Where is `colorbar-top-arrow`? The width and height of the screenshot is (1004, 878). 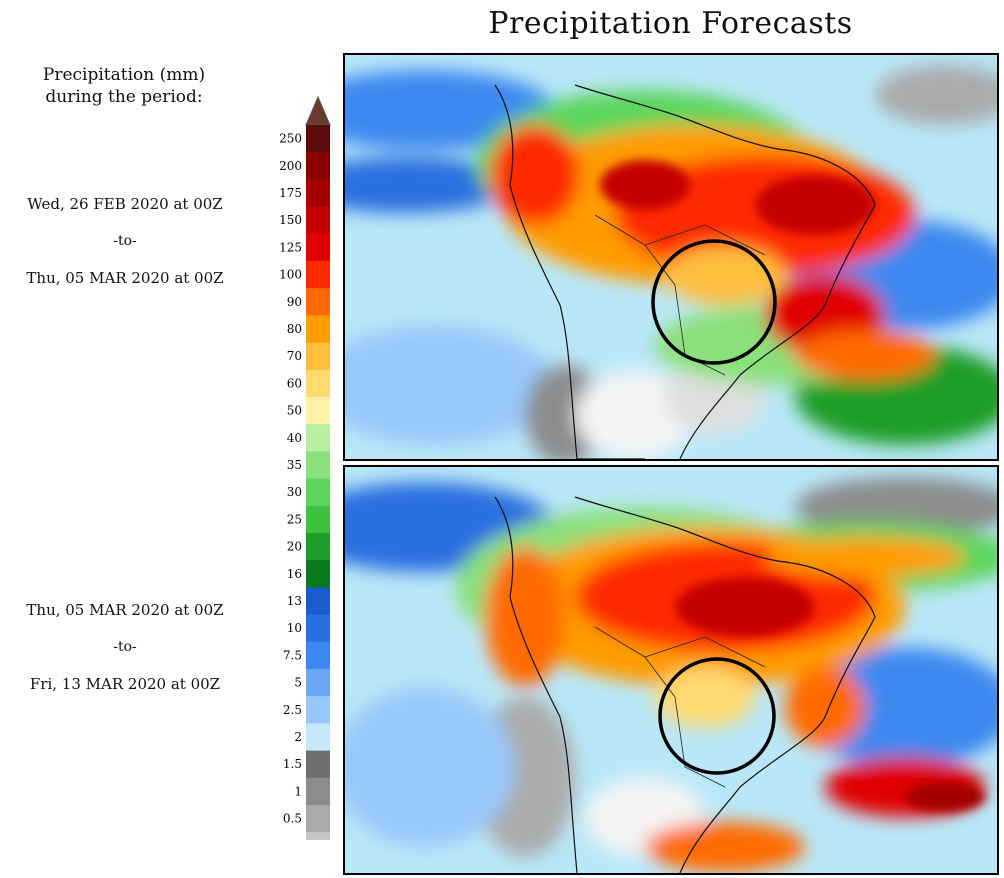
colorbar-top-arrow is located at coordinates (318, 110).